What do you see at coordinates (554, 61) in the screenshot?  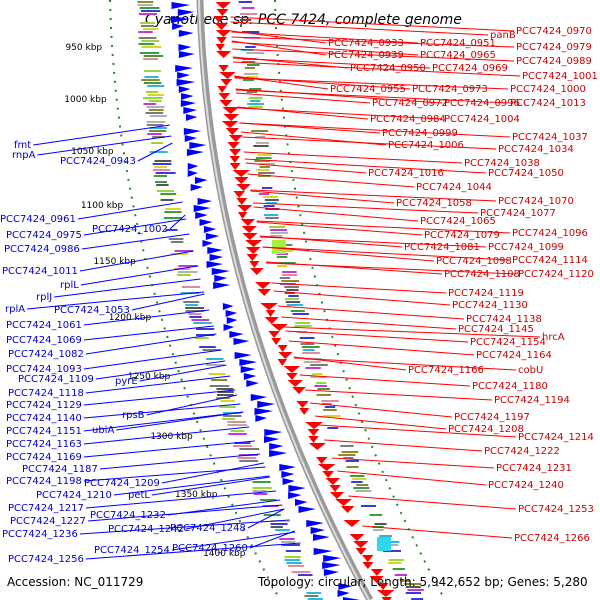 I see `gene-label-PCC7424_0989: PCC7424_0989` at bounding box center [554, 61].